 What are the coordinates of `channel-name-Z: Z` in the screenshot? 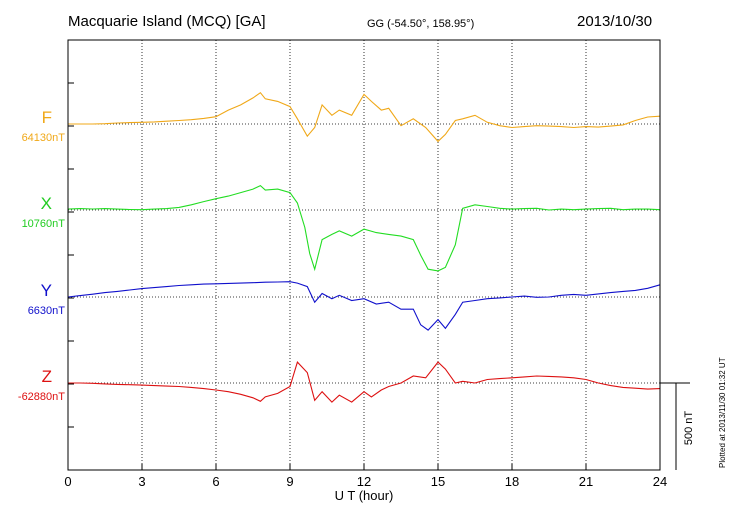 It's located at (46, 376).